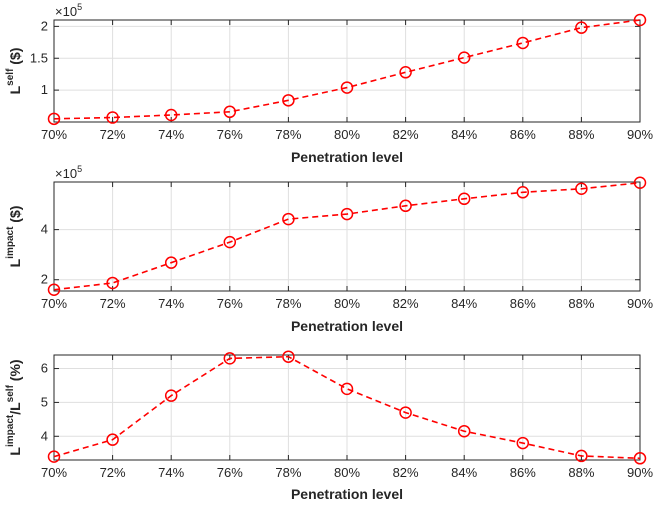  What do you see at coordinates (44, 368) in the screenshot?
I see `y-tick-label: 6` at bounding box center [44, 368].